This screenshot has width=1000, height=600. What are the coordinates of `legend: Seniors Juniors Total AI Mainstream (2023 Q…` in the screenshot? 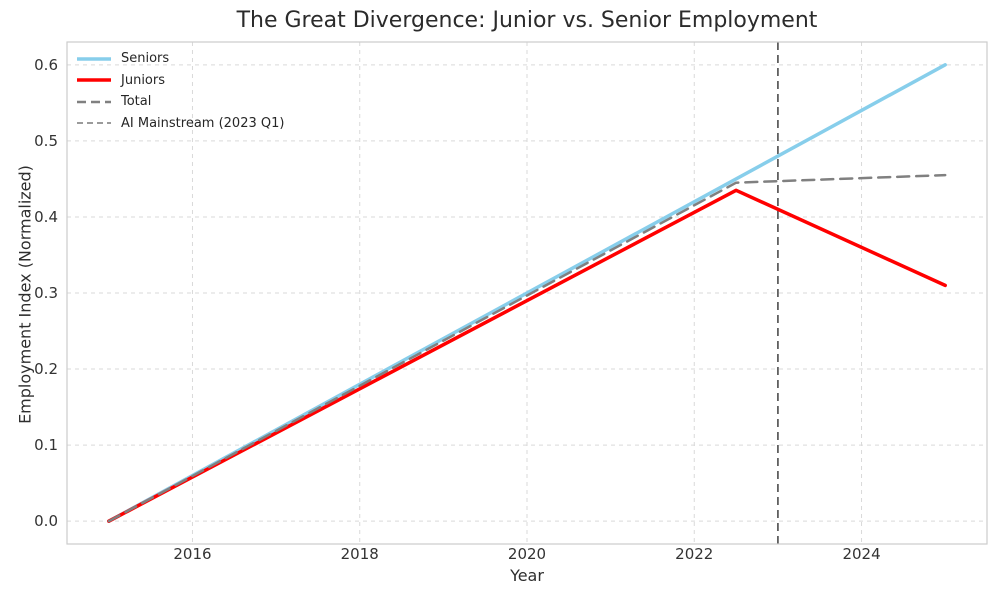 It's located at (180, 91).